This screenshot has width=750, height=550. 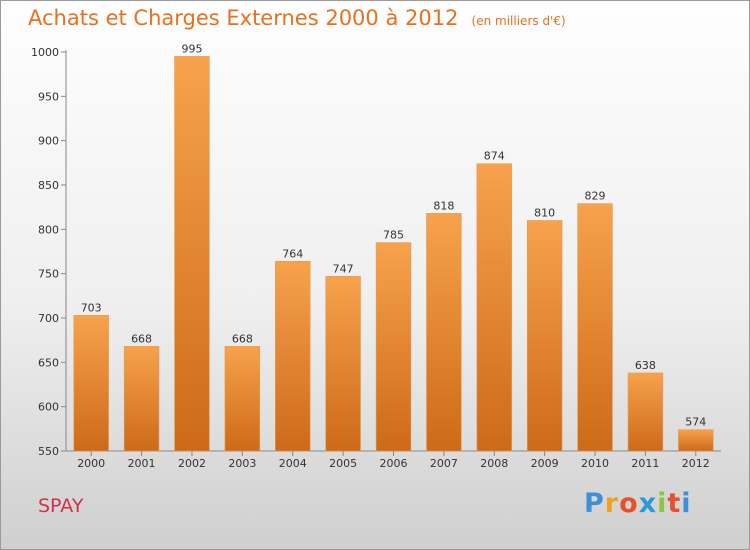 I want to click on value-label-2008: 874, so click(x=494, y=156).